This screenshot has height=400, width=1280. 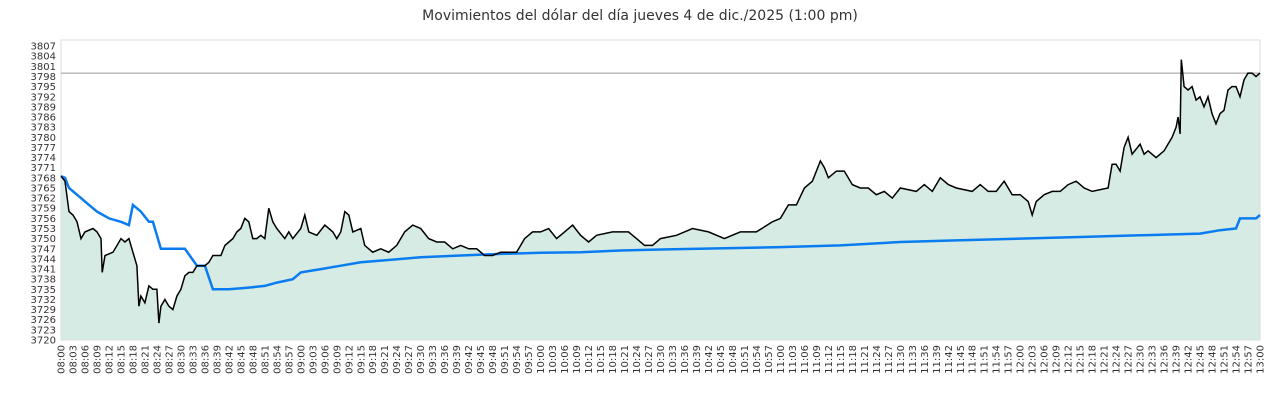 What do you see at coordinates (1057, 359) in the screenshot?
I see `x-tick-label: 12:09` at bounding box center [1057, 359].